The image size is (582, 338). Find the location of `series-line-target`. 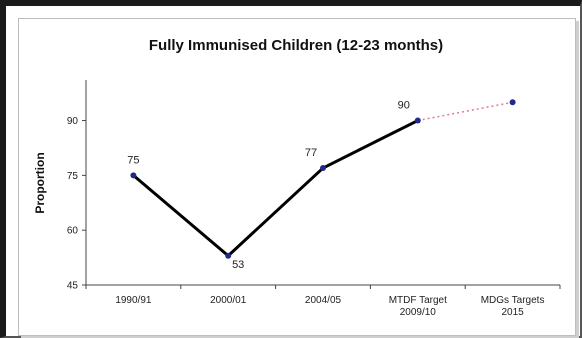

series-line-target is located at coordinates (465, 111).